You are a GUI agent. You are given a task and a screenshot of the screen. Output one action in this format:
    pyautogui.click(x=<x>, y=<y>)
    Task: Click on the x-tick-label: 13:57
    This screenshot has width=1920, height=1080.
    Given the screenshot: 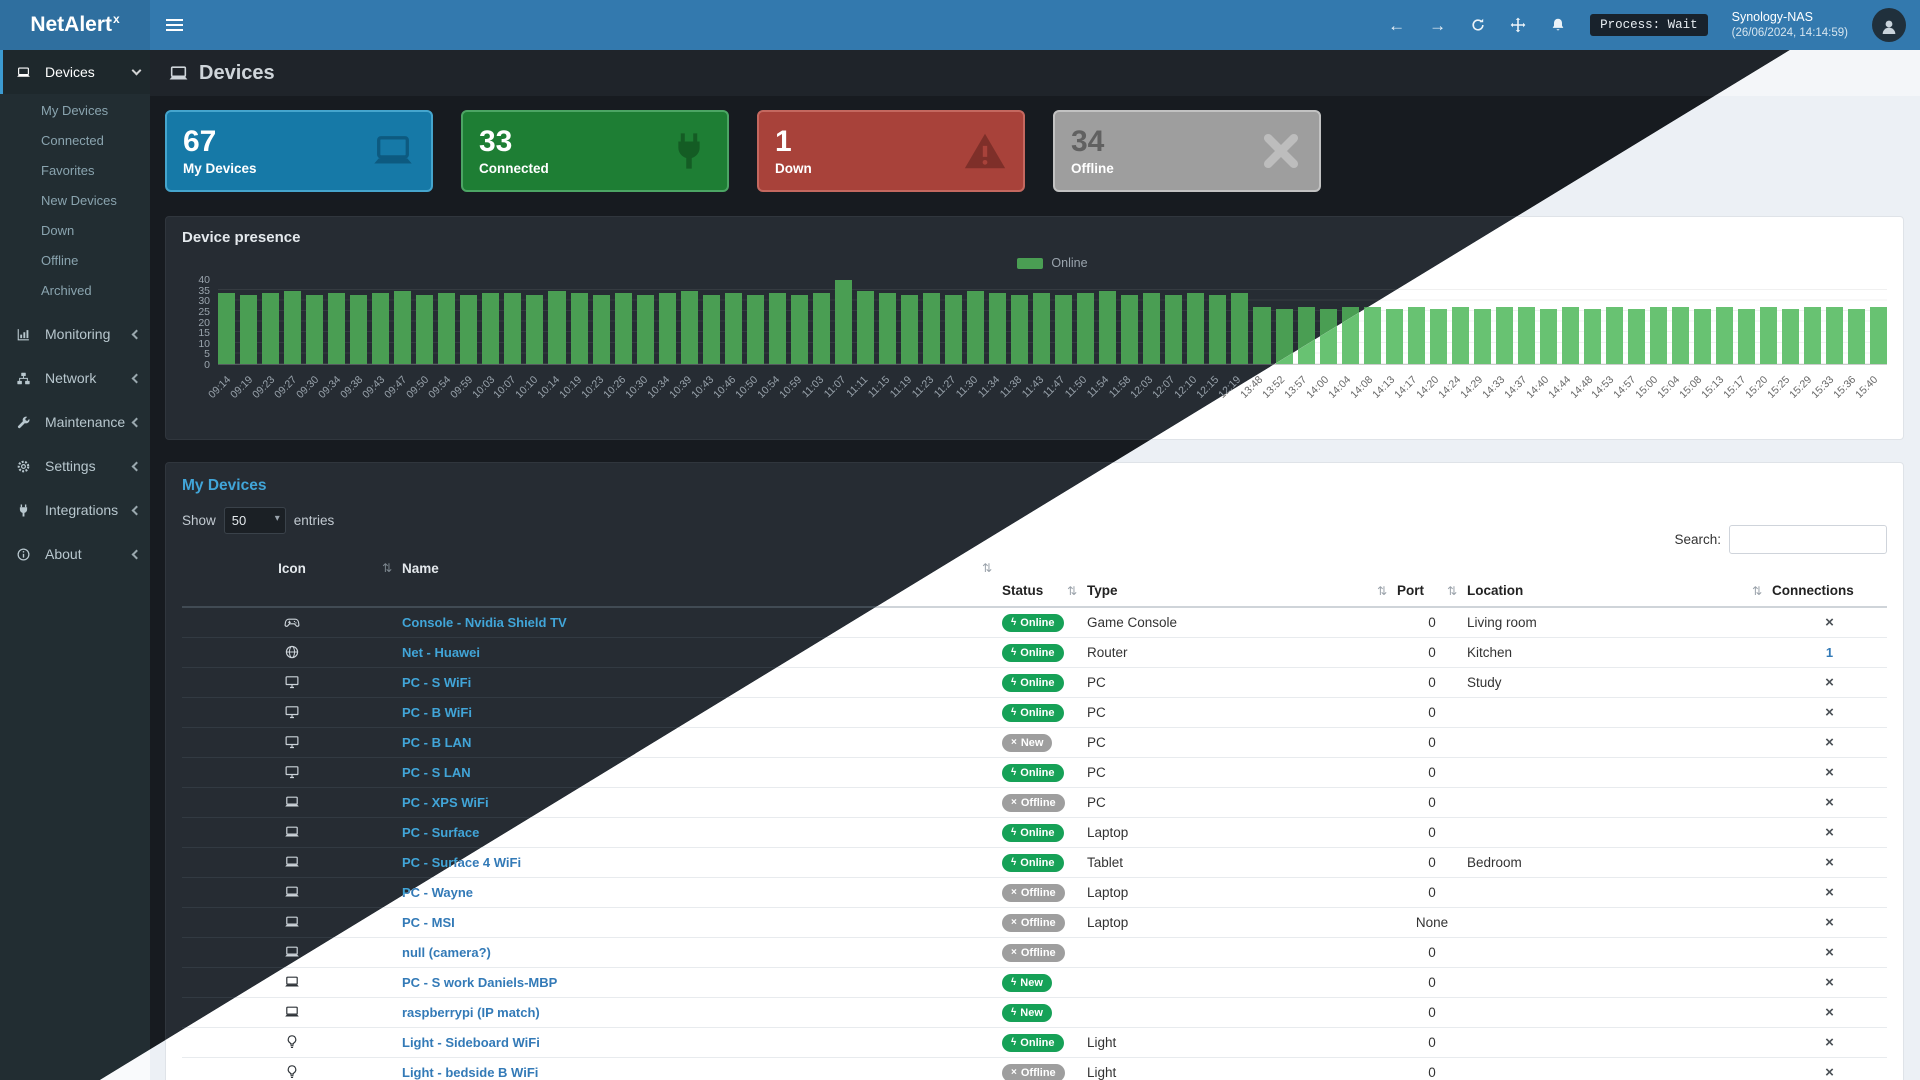 What is the action you would take?
    pyautogui.click(x=1296, y=387)
    